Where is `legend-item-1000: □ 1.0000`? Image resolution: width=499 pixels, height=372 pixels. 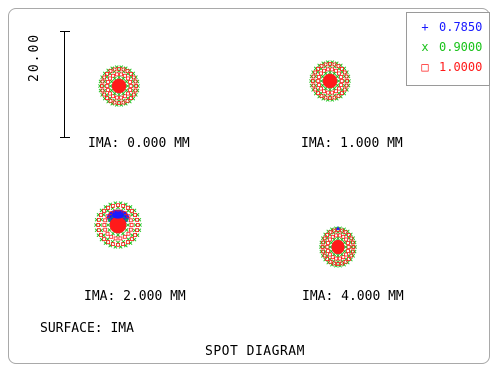
legend-item-1000: □ 1.0000 is located at coordinates (448, 67).